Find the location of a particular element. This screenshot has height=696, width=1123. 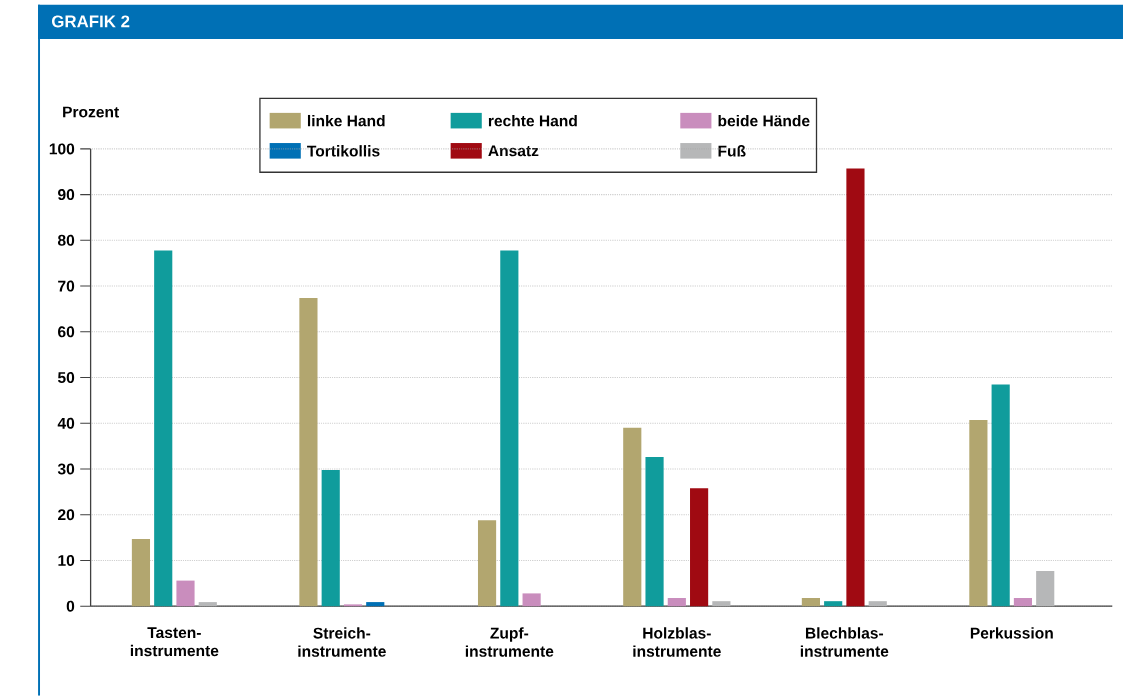

y-tick-label: 70 is located at coordinates (66, 286).